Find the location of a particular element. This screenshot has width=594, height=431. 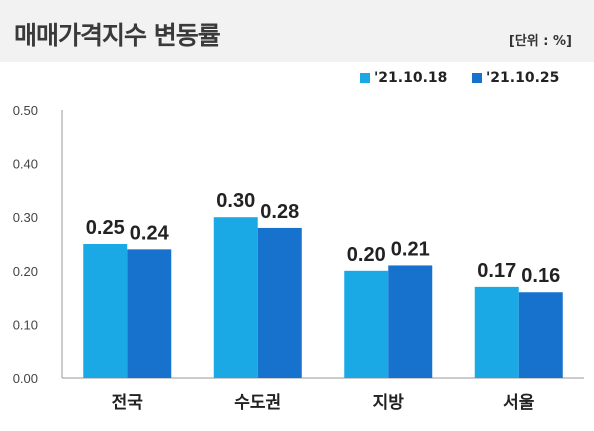

data-label: 0.20 is located at coordinates (366, 255).